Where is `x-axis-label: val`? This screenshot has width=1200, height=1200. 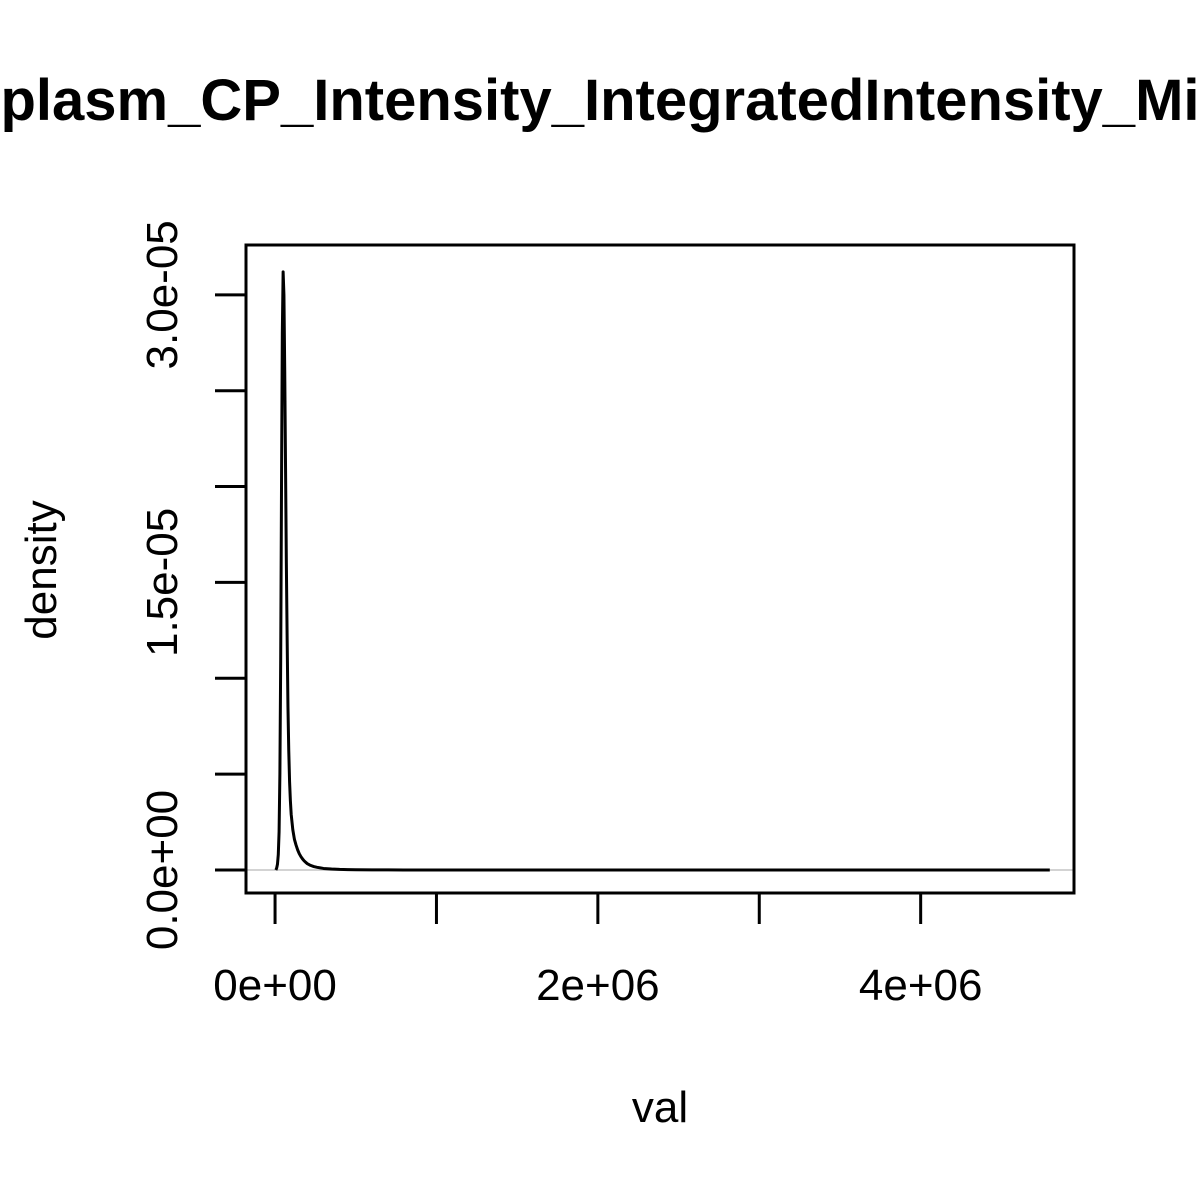 x-axis-label: val is located at coordinates (660, 1107).